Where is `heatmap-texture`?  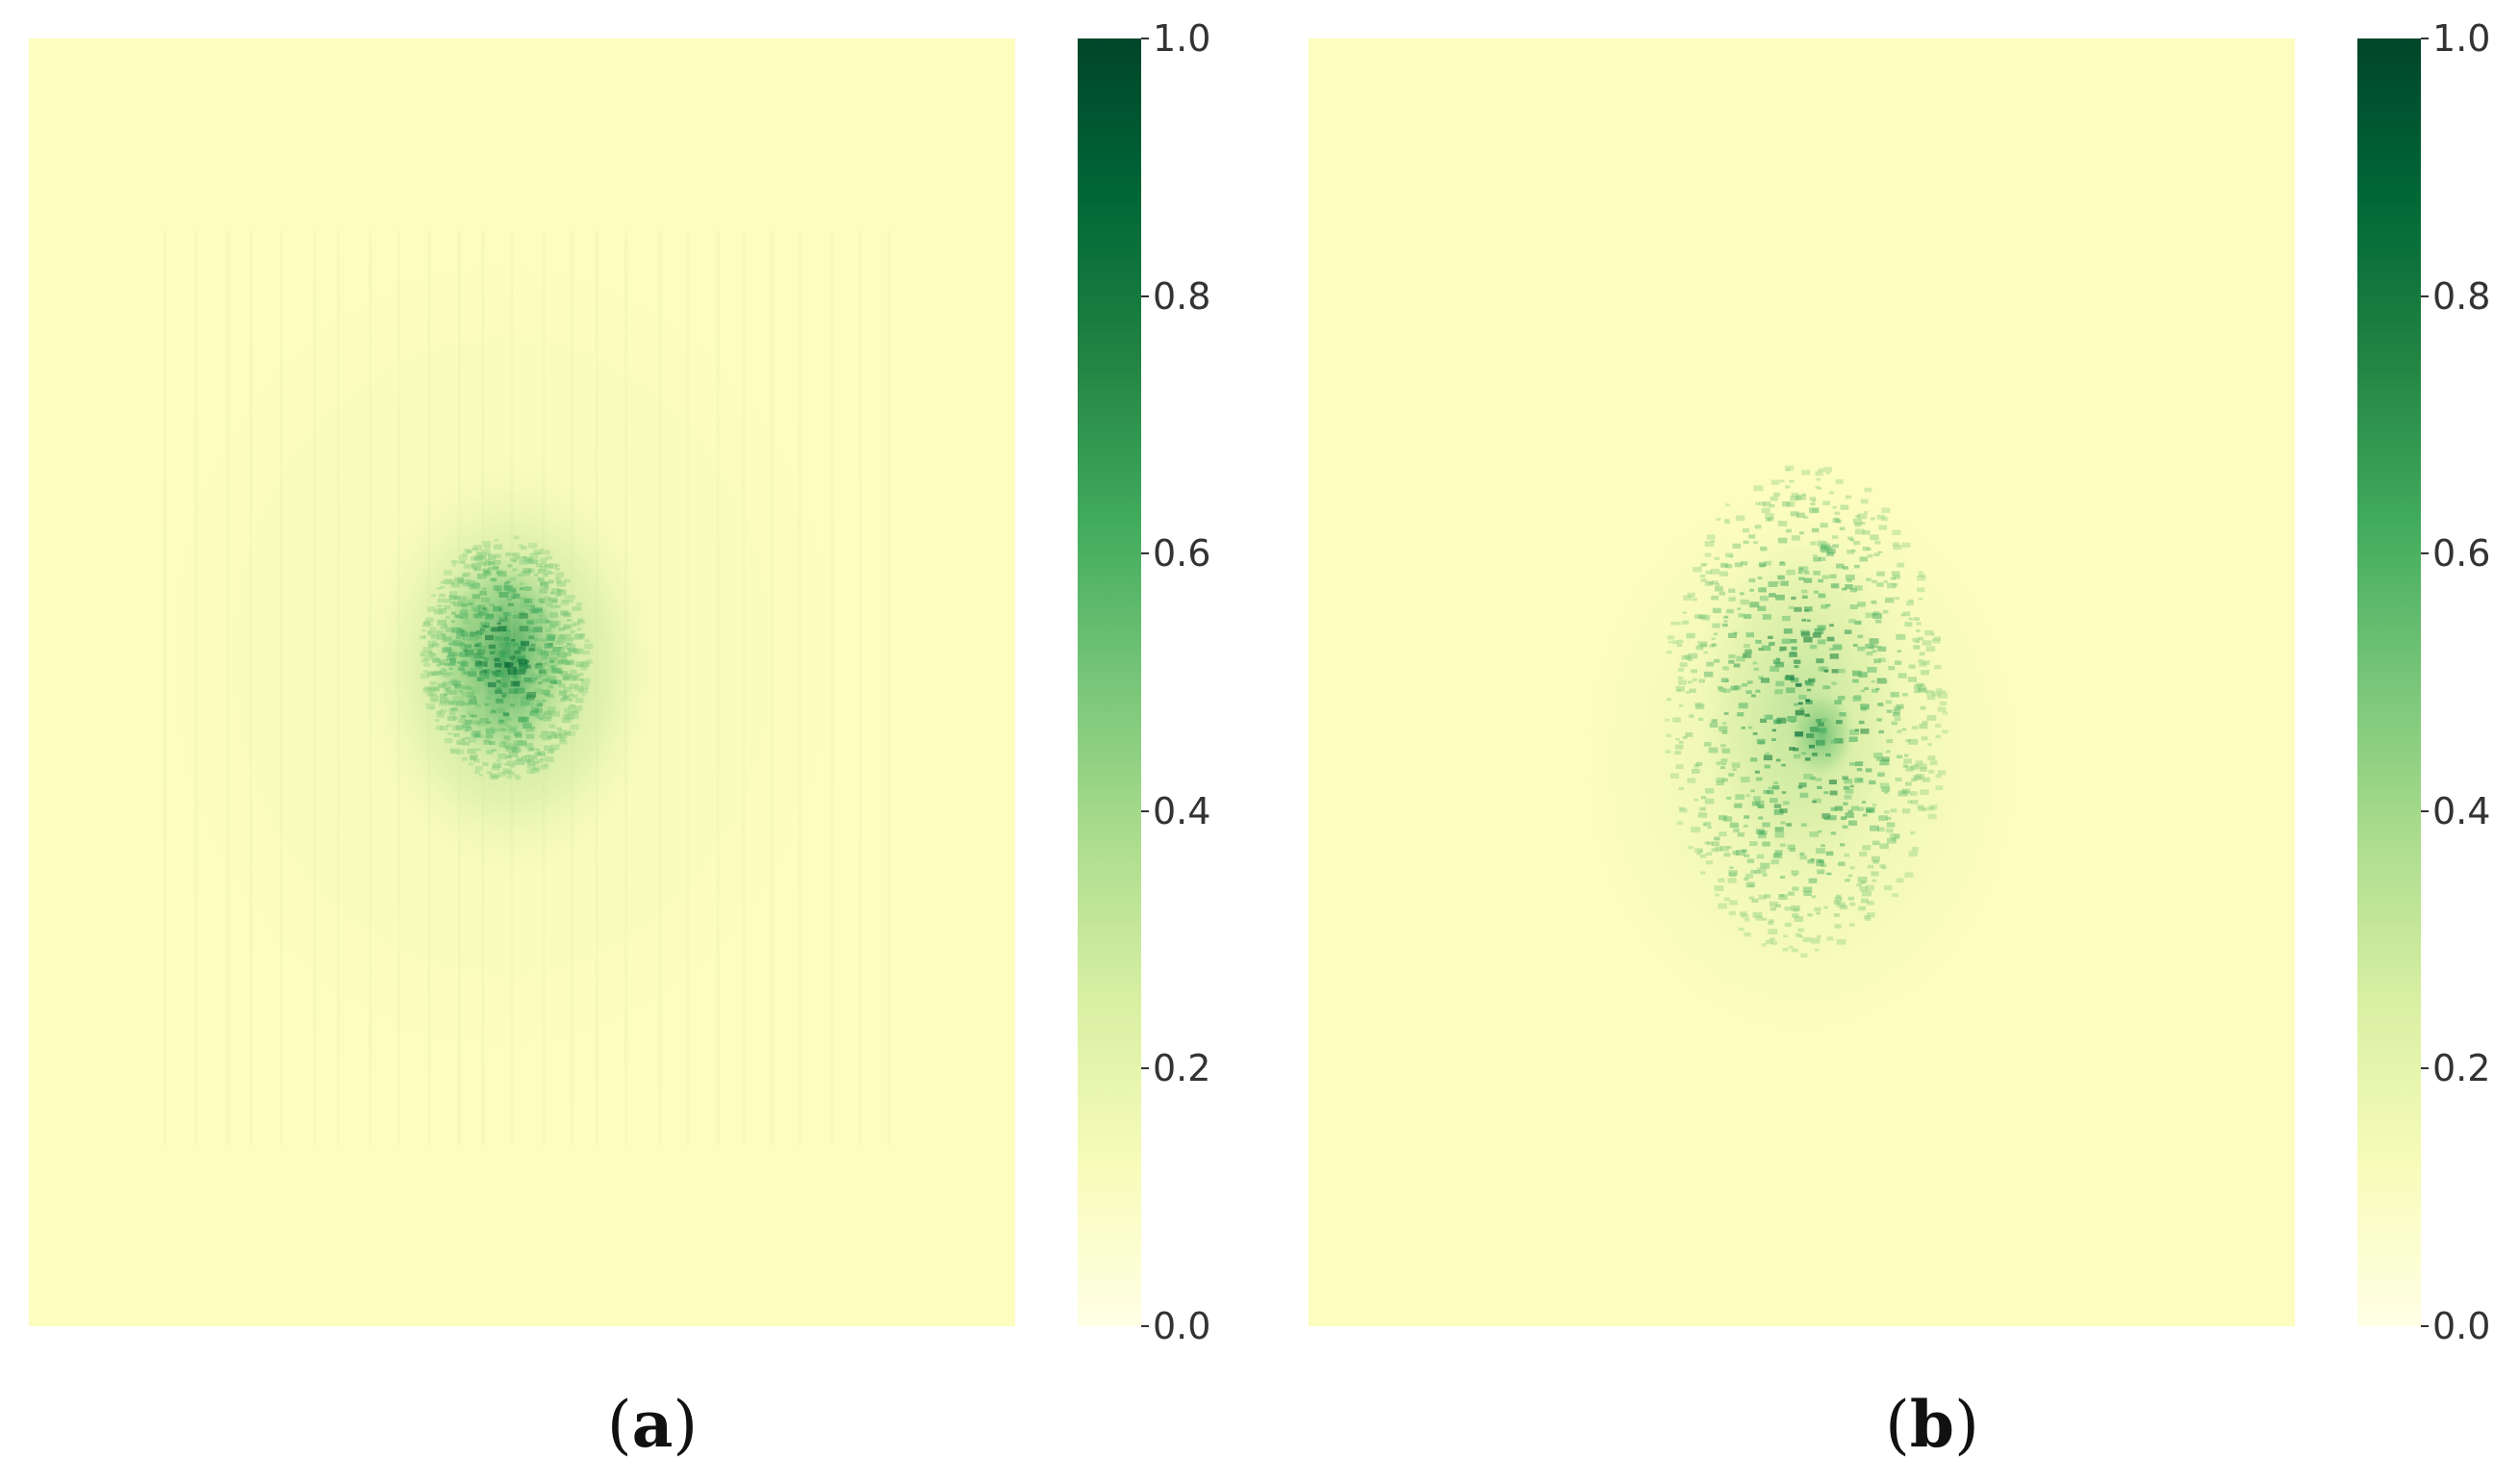
heatmap-texture is located at coordinates (1807, 711).